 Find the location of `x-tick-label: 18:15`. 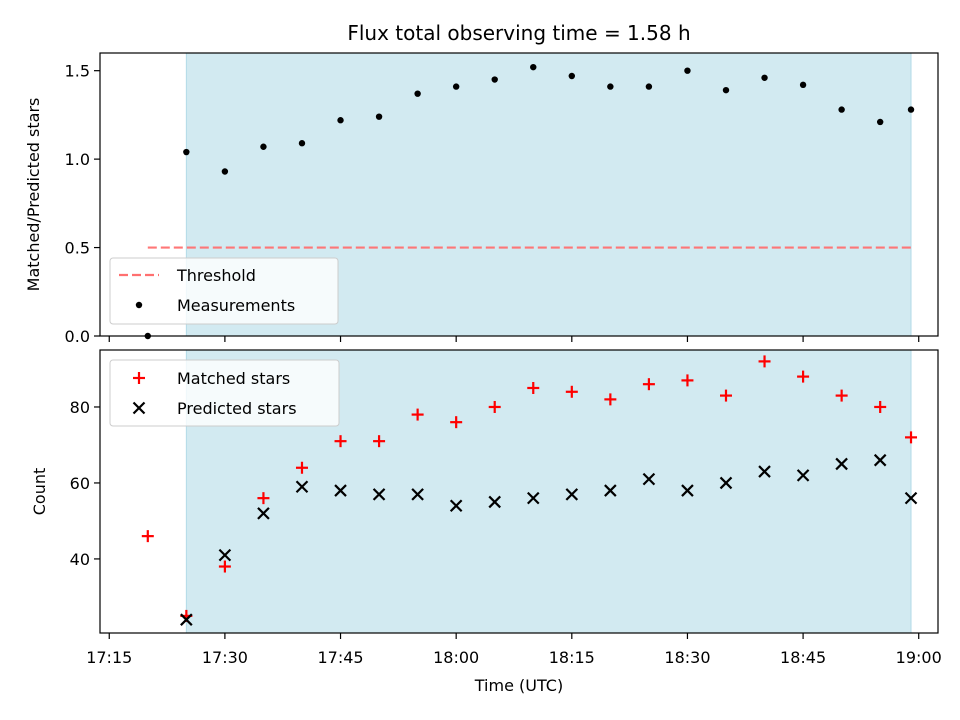

x-tick-label: 18:15 is located at coordinates (572, 657).